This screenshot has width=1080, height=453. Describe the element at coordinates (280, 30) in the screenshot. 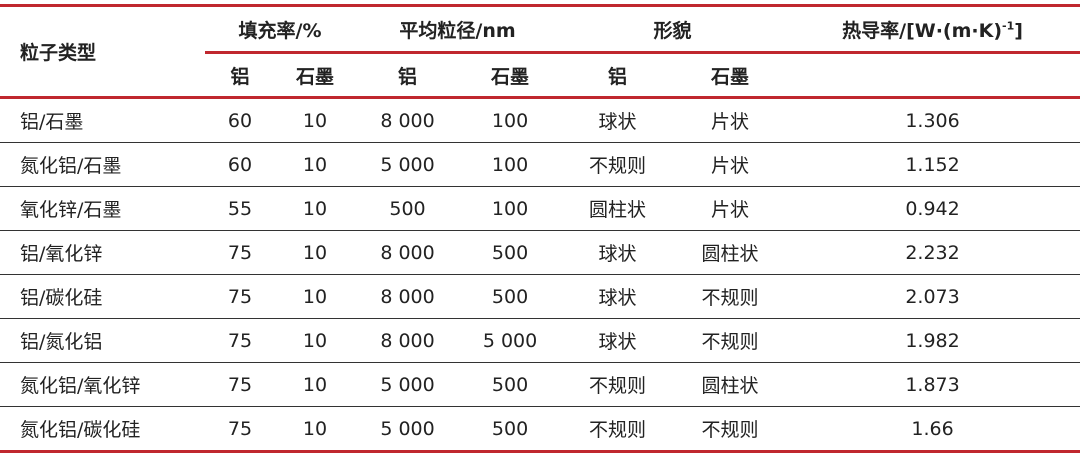

I see `header-fill-rate: 填充率/%` at that location.